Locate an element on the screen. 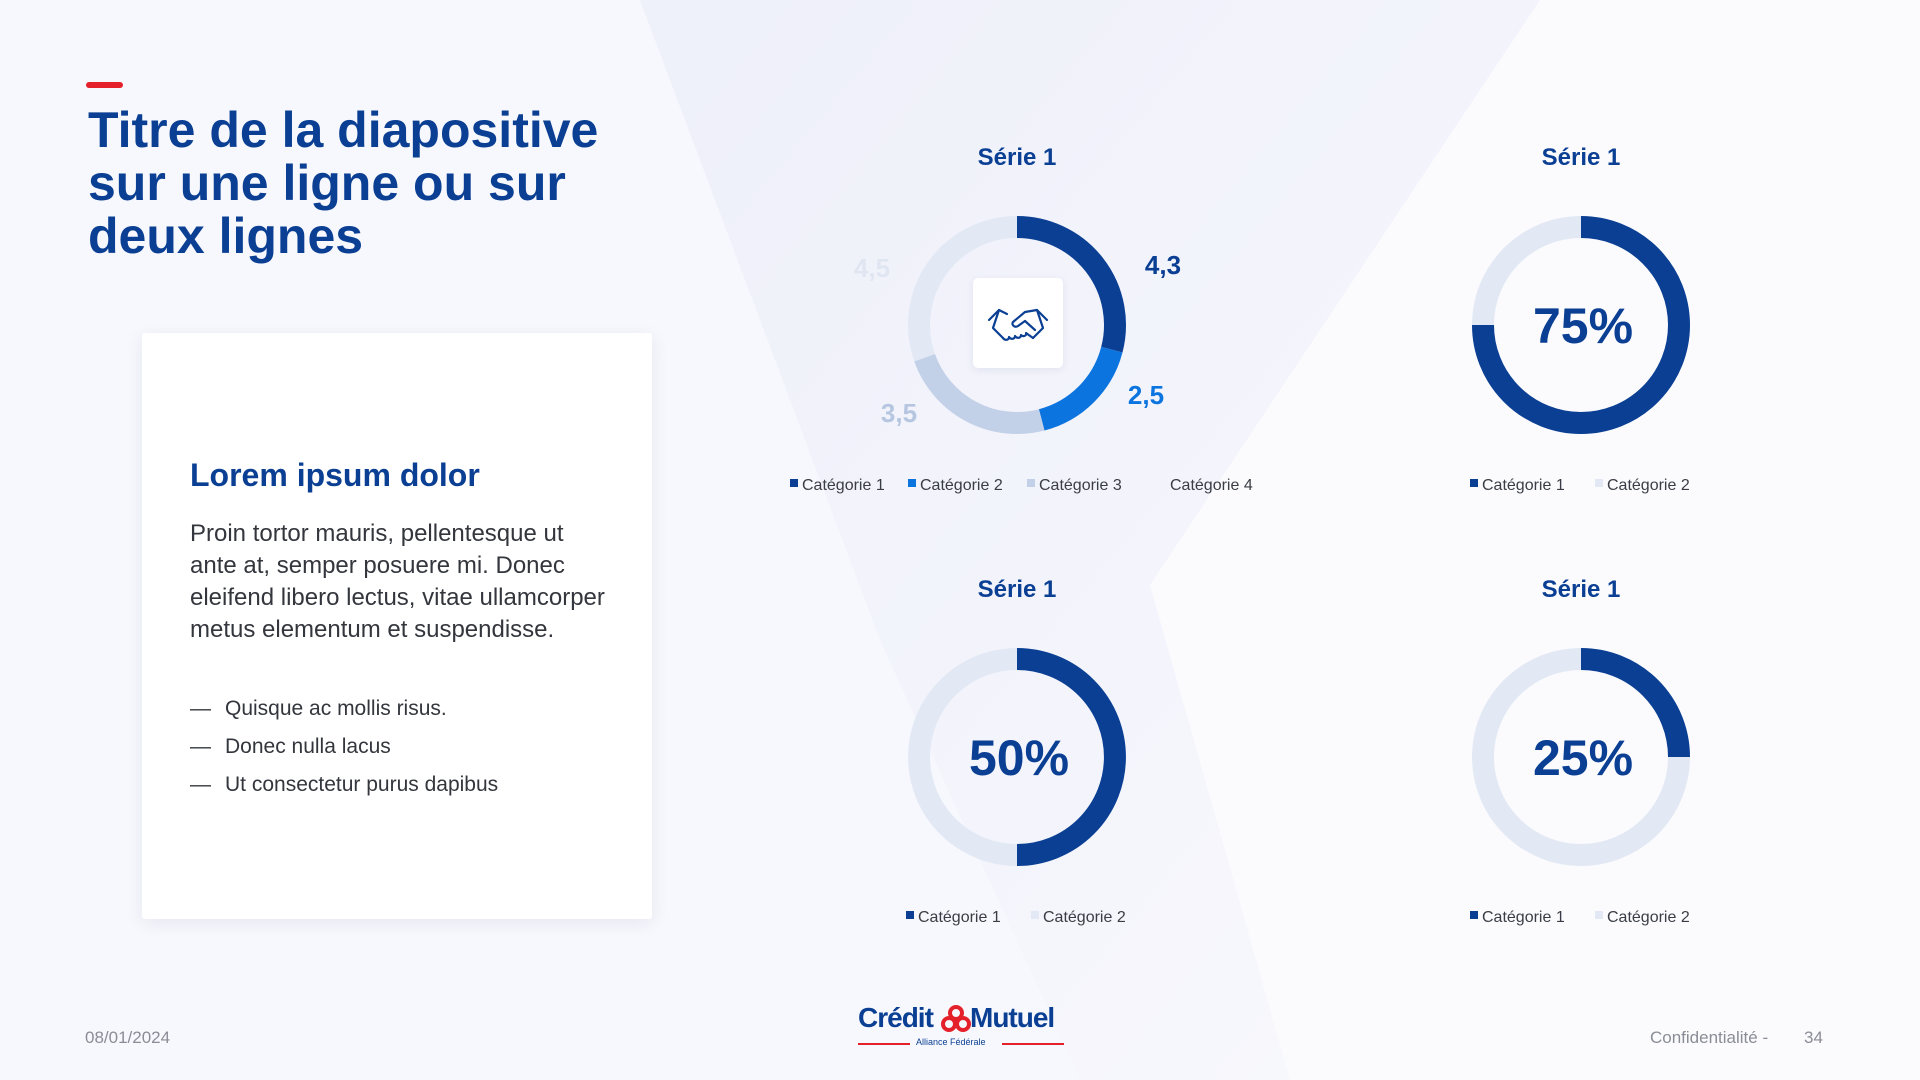 The height and width of the screenshot is (1080, 1920). logo-underline-right is located at coordinates (1033, 1044).